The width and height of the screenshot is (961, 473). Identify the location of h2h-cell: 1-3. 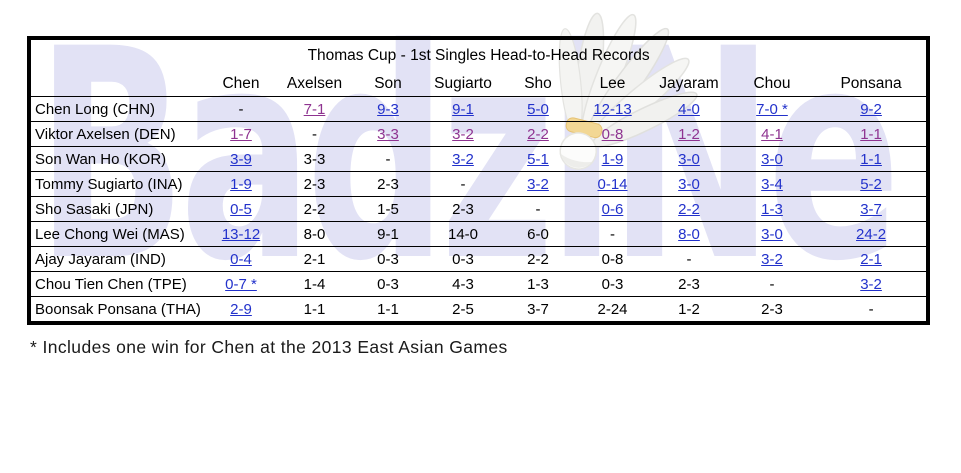
(538, 284).